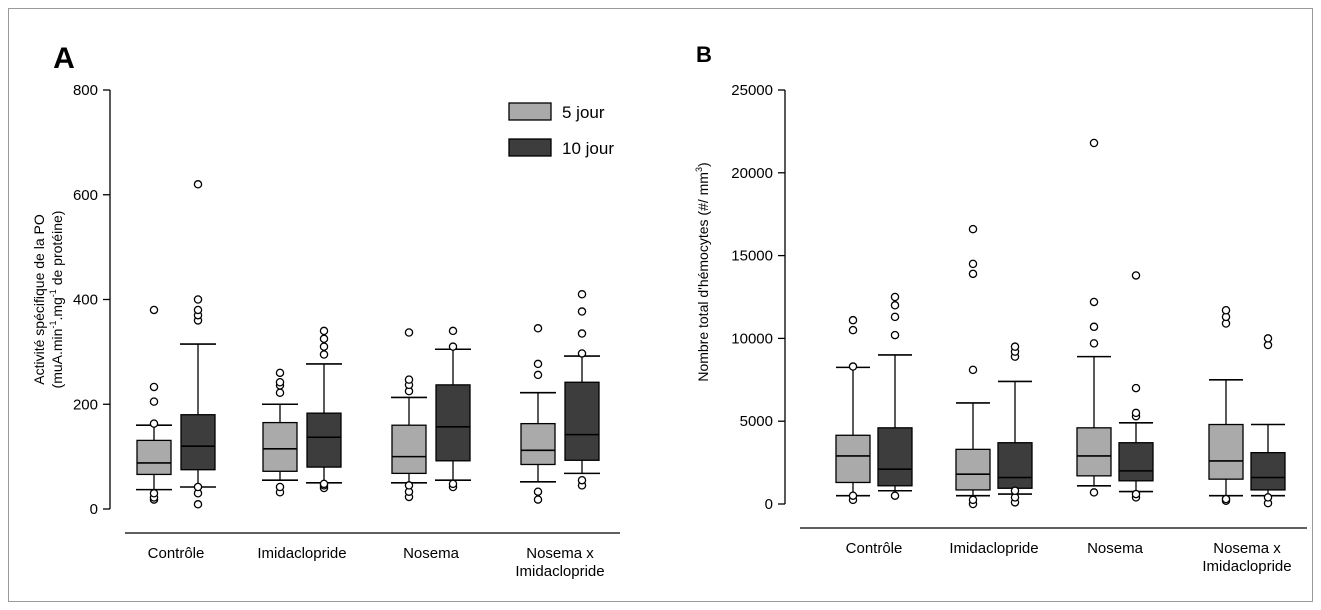  What do you see at coordinates (85, 195) in the screenshot?
I see `y-tick-label: 600` at bounding box center [85, 195].